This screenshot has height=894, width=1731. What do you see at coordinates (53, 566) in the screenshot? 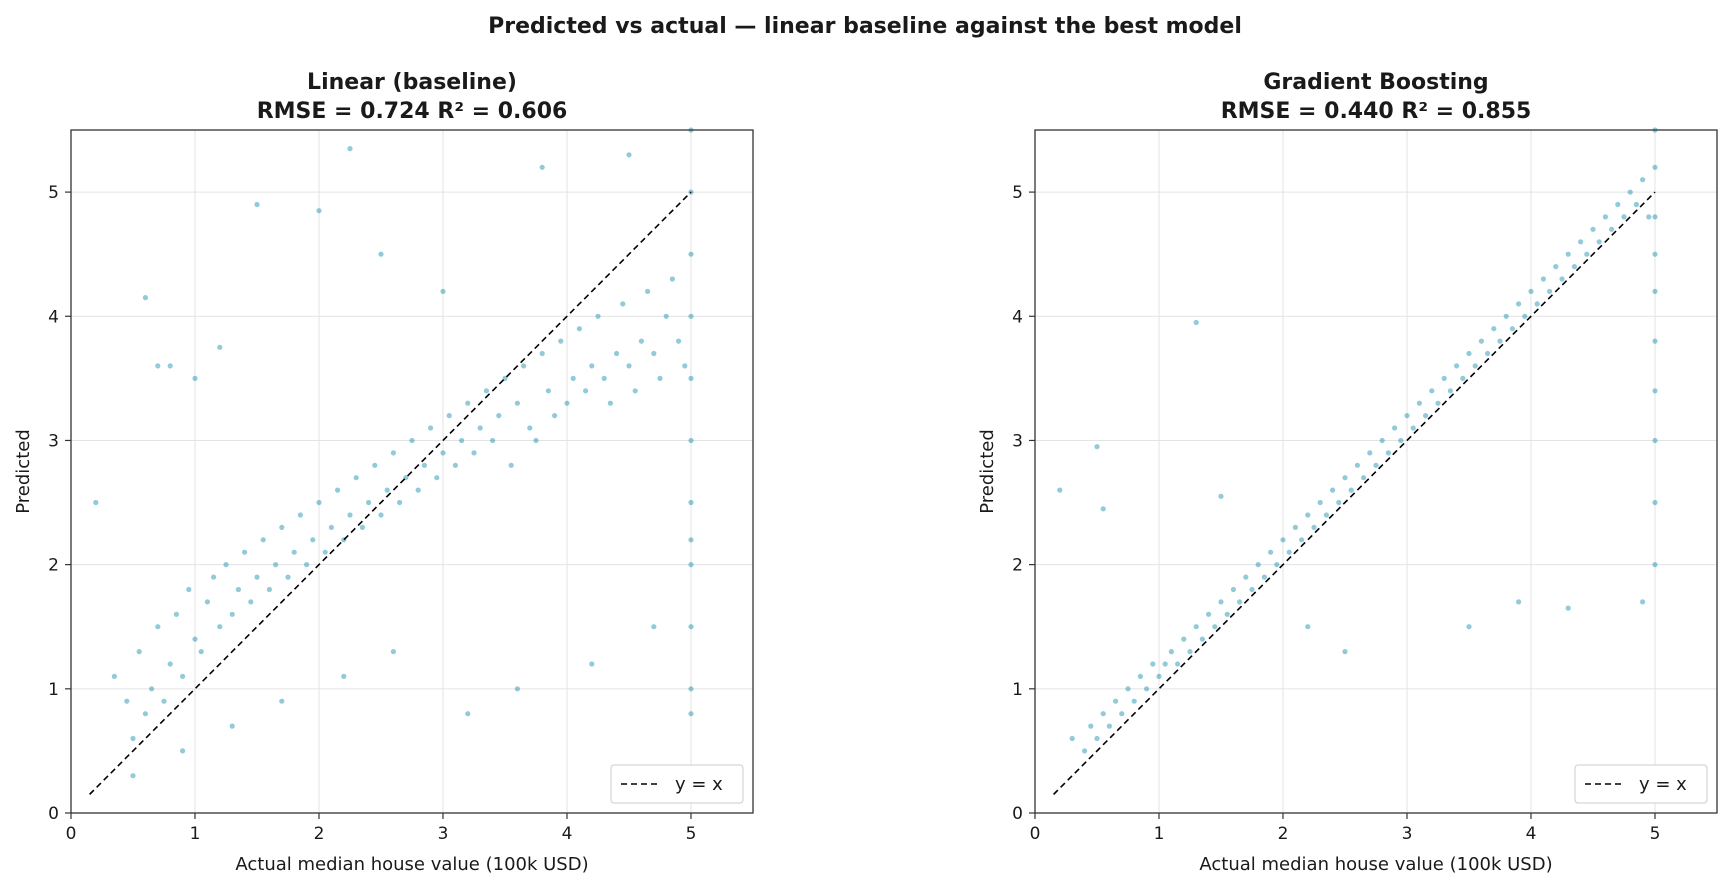
I see `y-tick-label: 2` at bounding box center [53, 566].